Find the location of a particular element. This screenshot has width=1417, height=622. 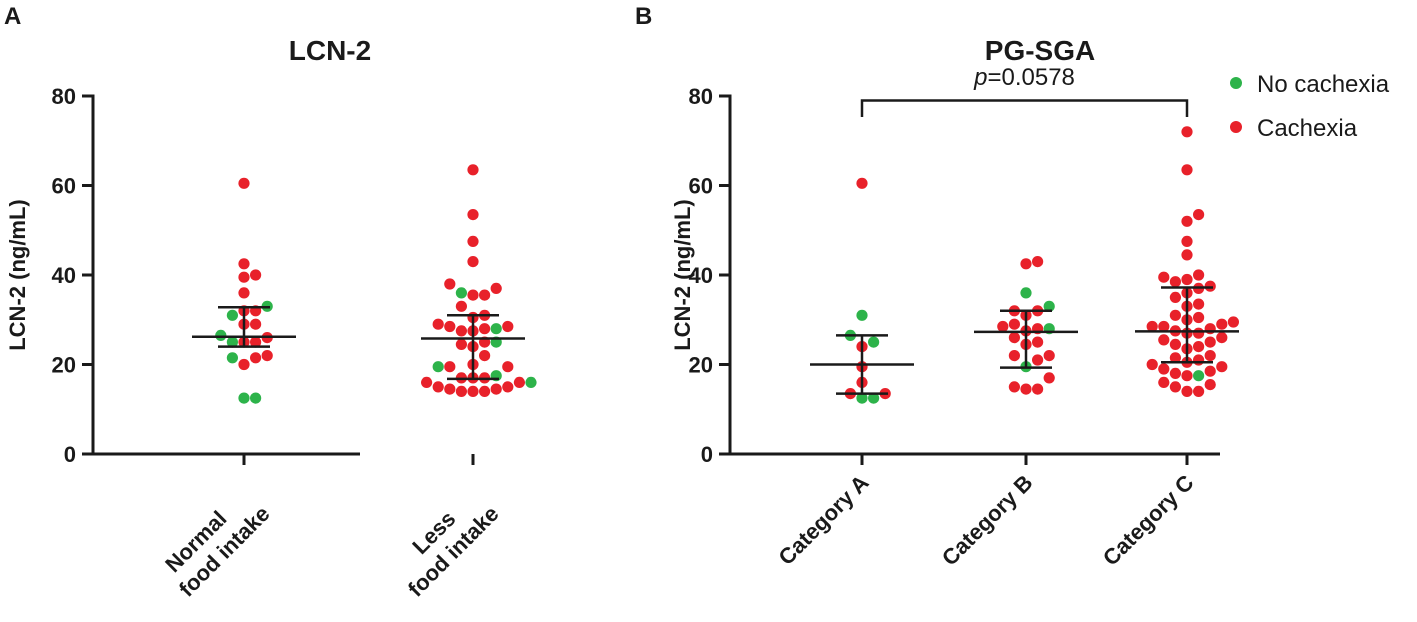

x-category-label: Category B is located at coordinates (987, 520).